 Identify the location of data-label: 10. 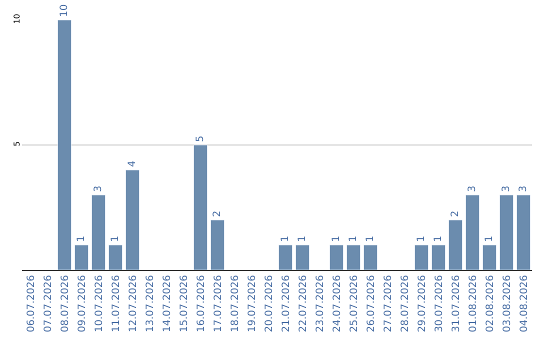
(64, 10).